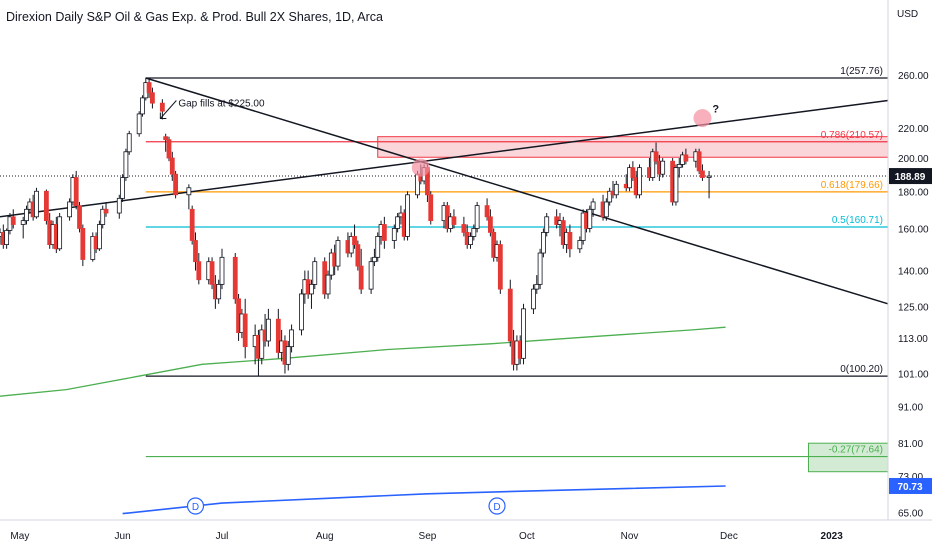  I want to click on ma-200-line, so click(363, 361).